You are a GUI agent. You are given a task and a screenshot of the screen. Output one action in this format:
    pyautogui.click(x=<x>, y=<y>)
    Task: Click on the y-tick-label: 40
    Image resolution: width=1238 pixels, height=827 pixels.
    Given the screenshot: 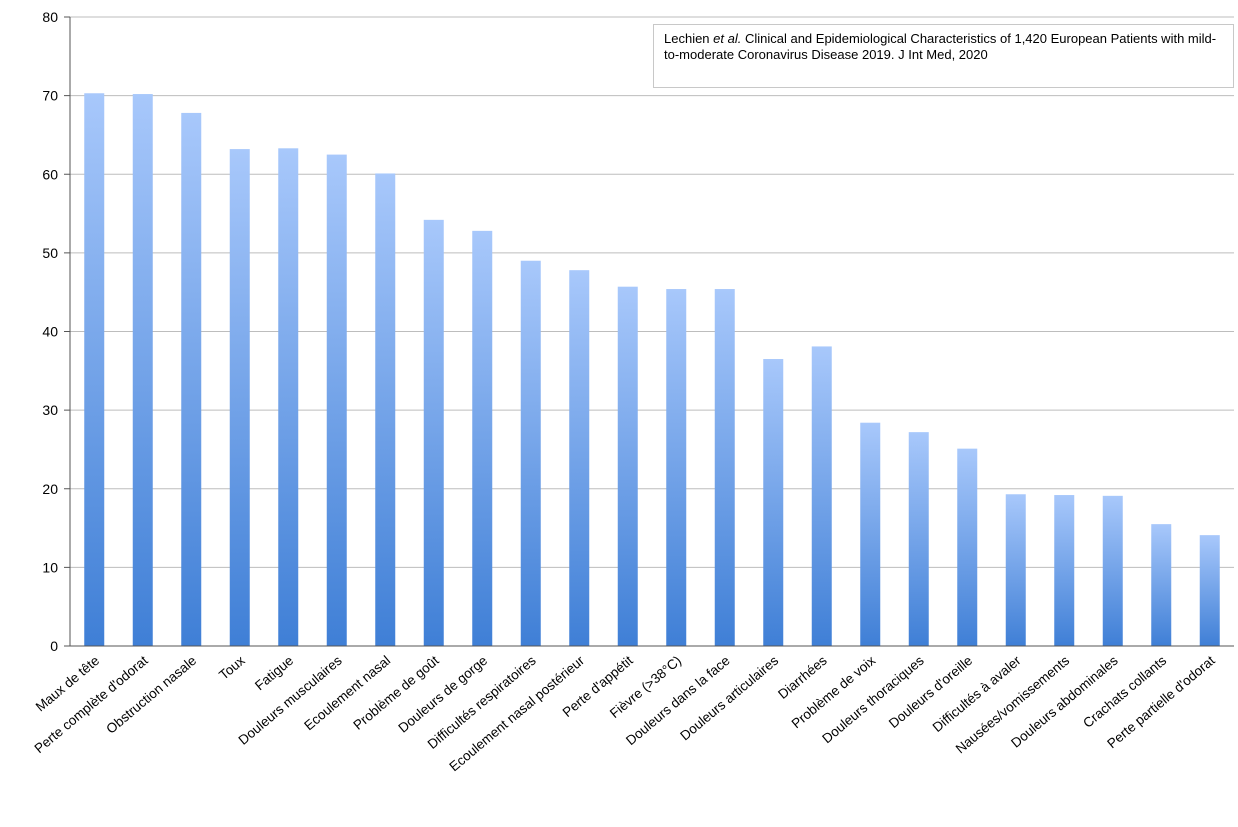 What is the action you would take?
    pyautogui.click(x=50, y=332)
    